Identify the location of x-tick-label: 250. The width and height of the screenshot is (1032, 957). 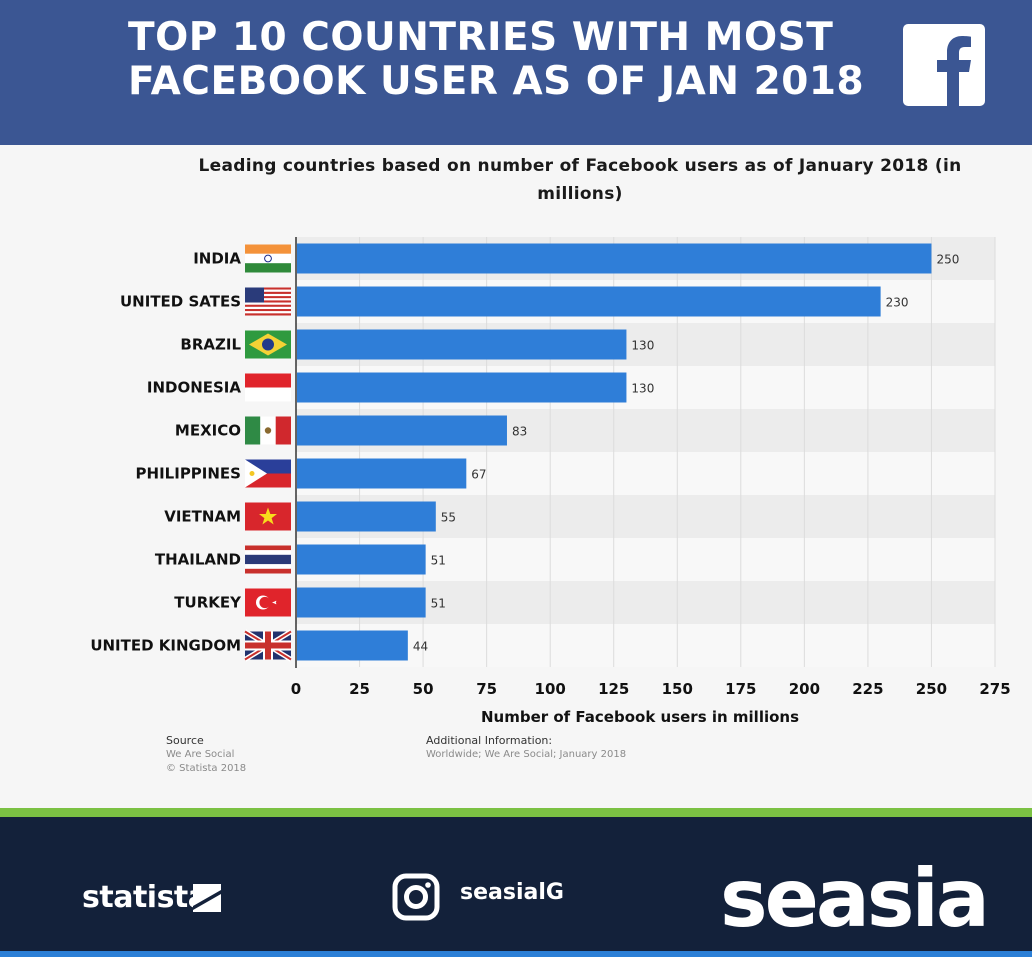
(931, 689).